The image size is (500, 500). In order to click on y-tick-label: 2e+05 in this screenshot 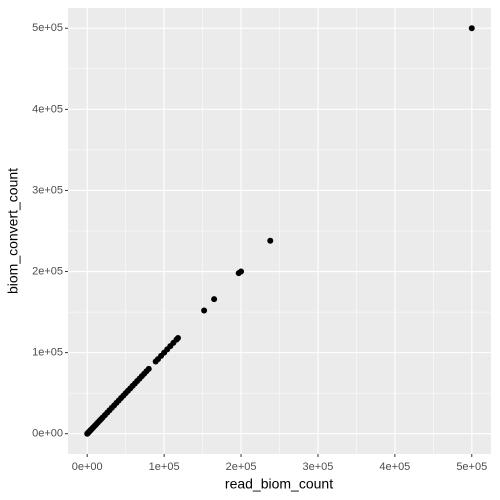, I will do `click(47, 271)`.